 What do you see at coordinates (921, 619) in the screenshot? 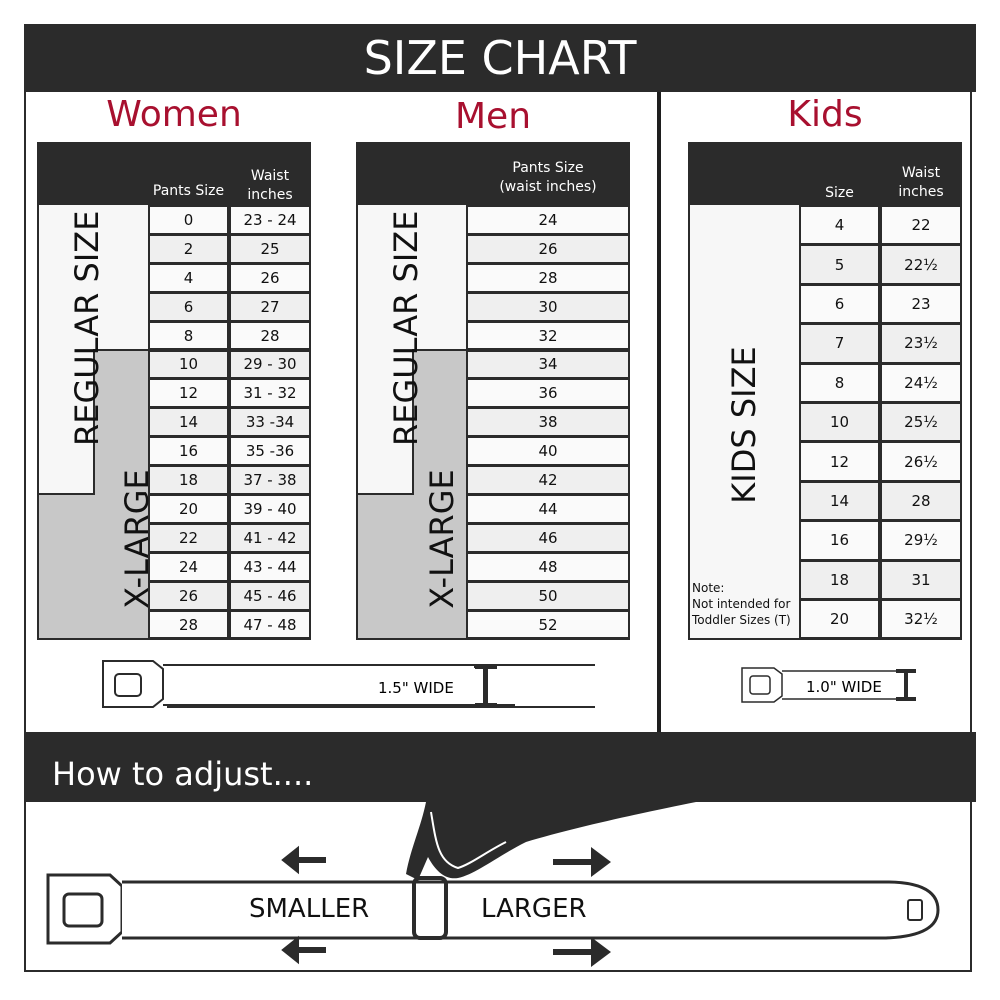
I see `waist-cell: 32½` at bounding box center [921, 619].